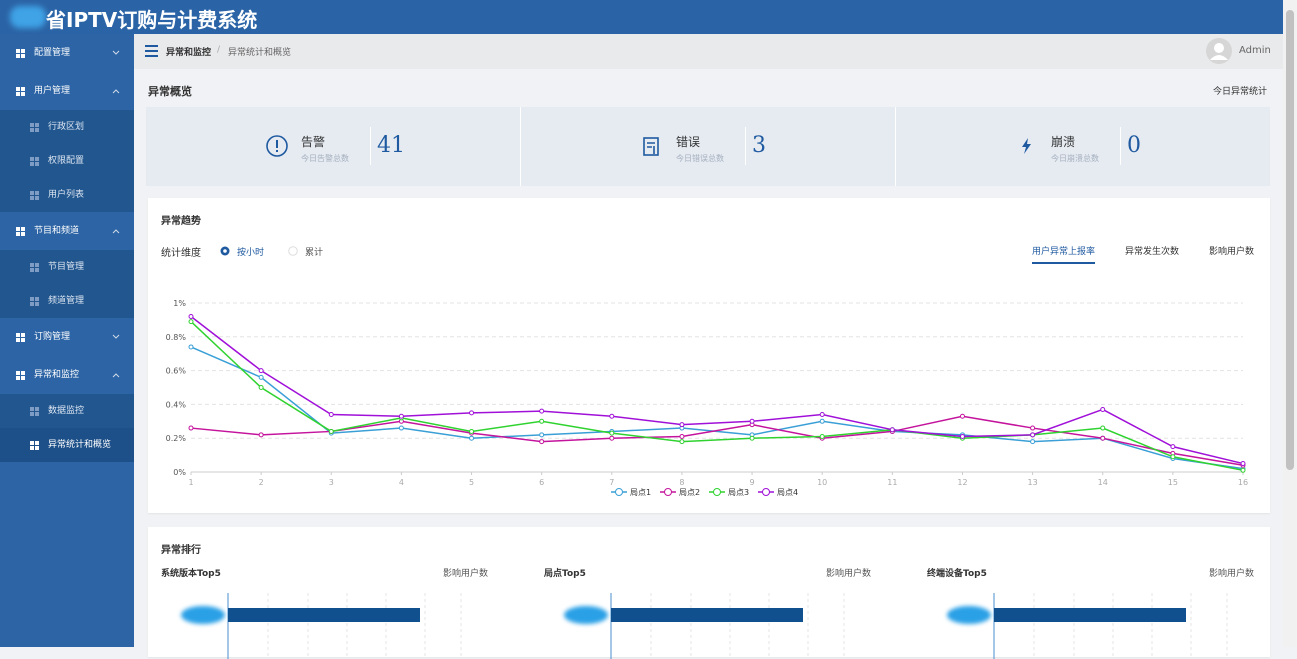 The image size is (1297, 659). Describe the element at coordinates (170, 91) in the screenshot. I see `section-title: 异常概览` at that location.